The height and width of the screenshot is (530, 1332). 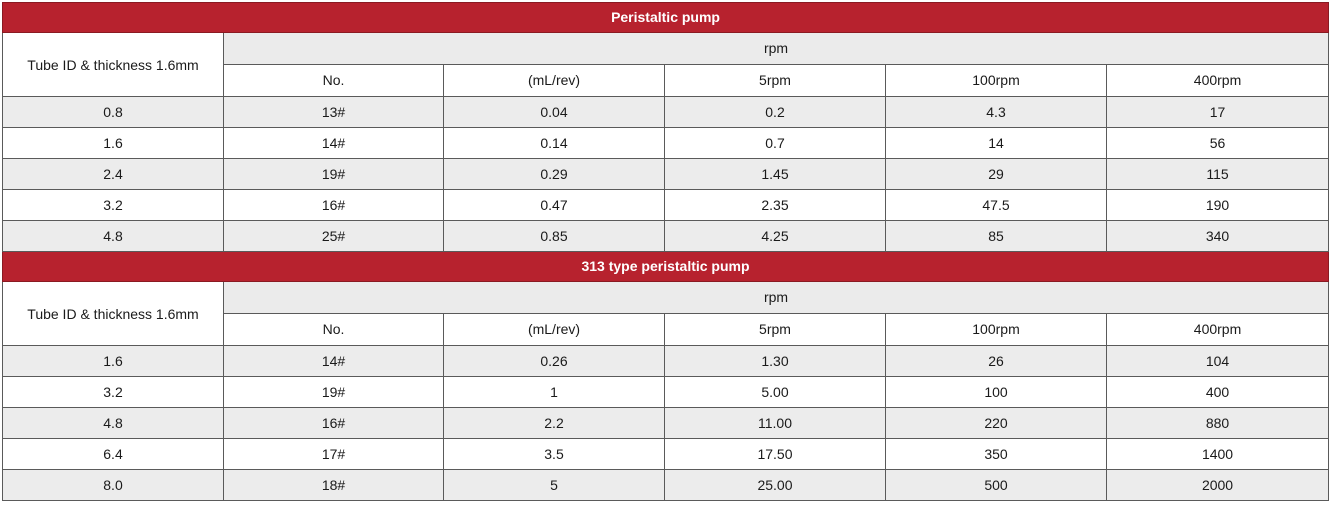 I want to click on table-row: 1.6 14# 0.14 0.7 14 56, so click(x=666, y=143).